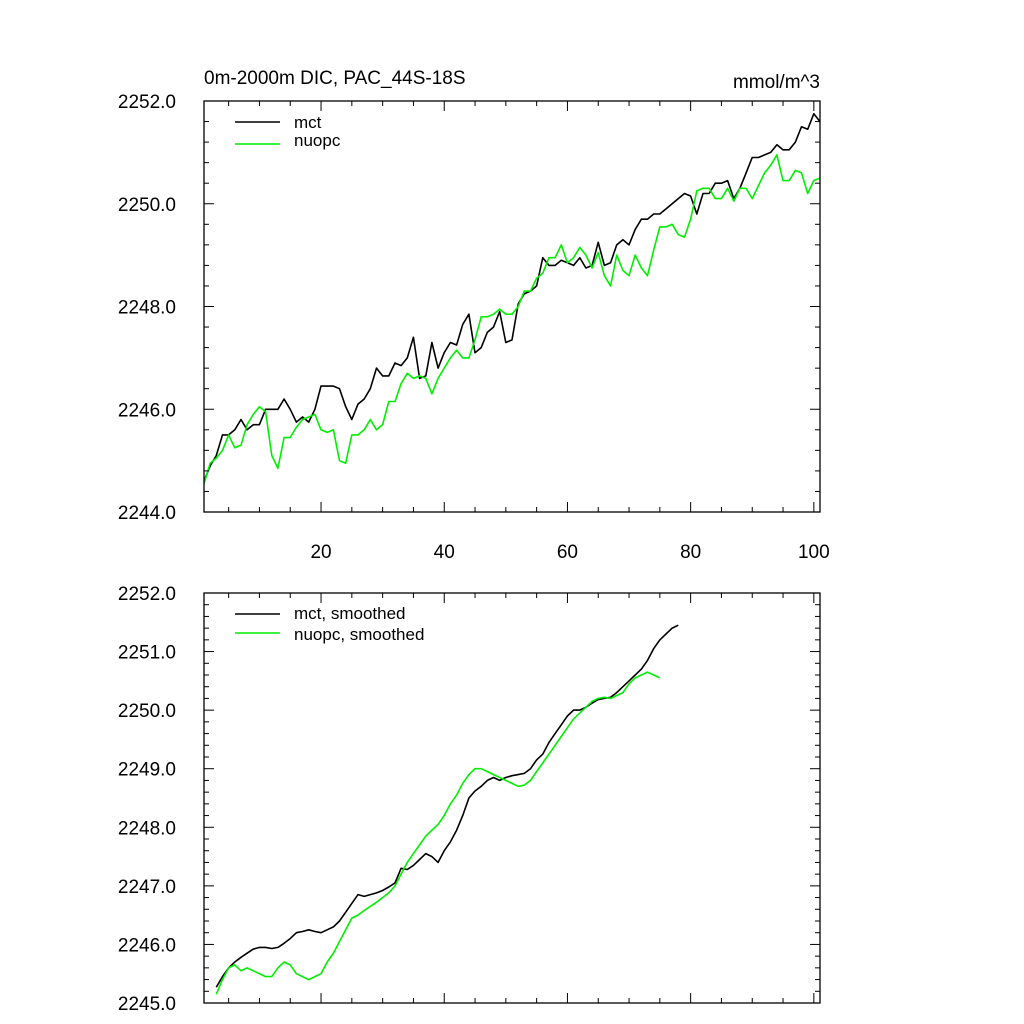  What do you see at coordinates (329, 624) in the screenshot?
I see `bottom-legend: mct, smoothed nuopc, smoothed` at bounding box center [329, 624].